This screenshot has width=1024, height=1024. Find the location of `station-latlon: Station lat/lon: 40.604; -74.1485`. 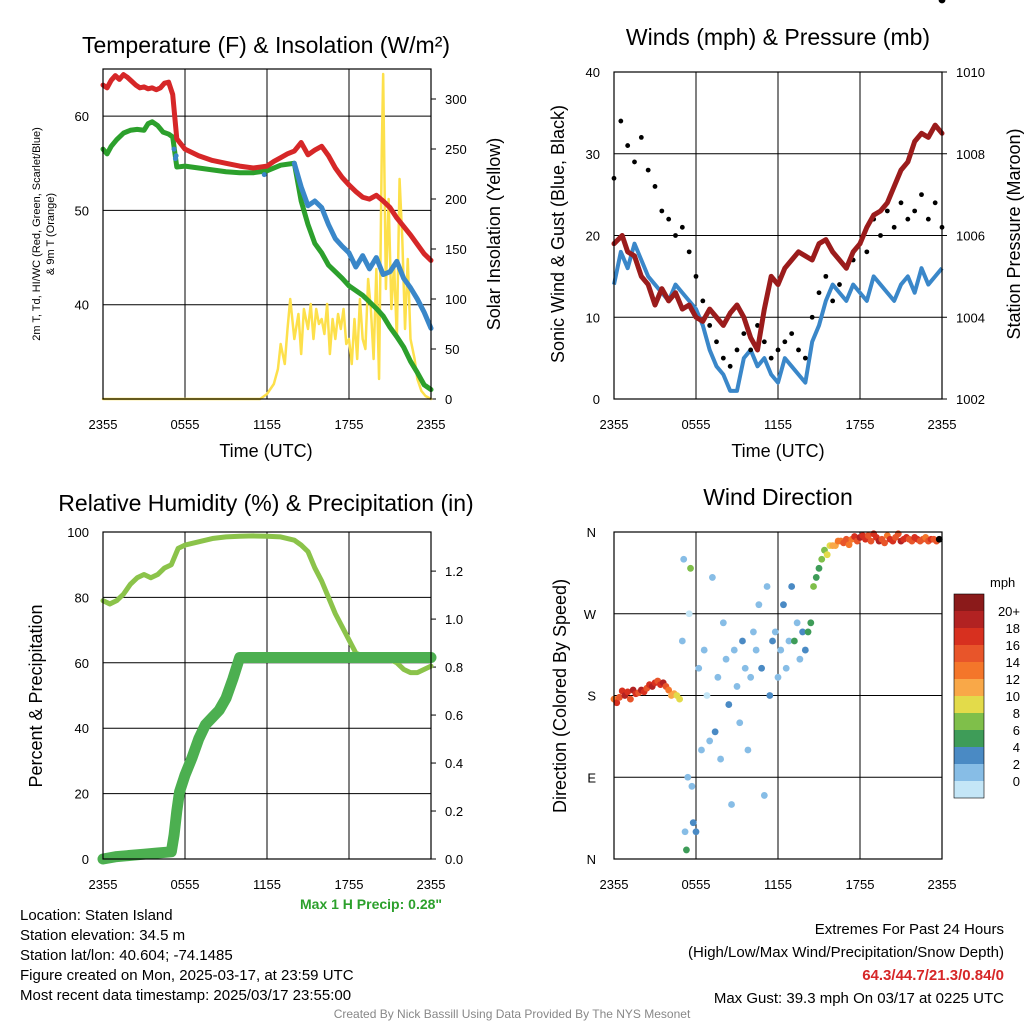

station-latlon: Station lat/lon: 40.604; -74.1485 is located at coordinates (126, 955).